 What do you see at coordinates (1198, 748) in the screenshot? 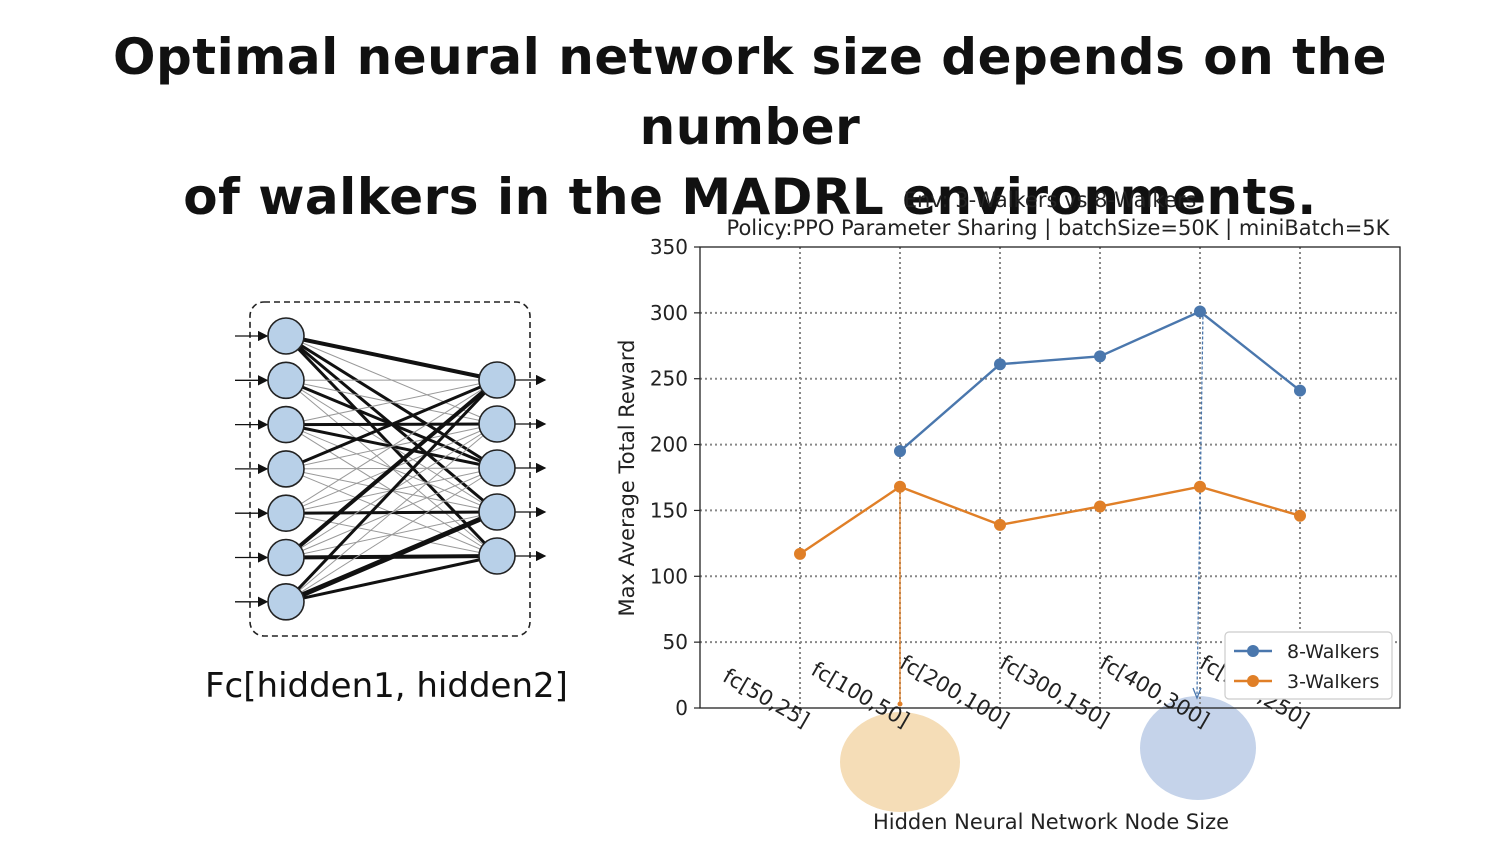
I see `highlight-ellipse-blue` at bounding box center [1198, 748].